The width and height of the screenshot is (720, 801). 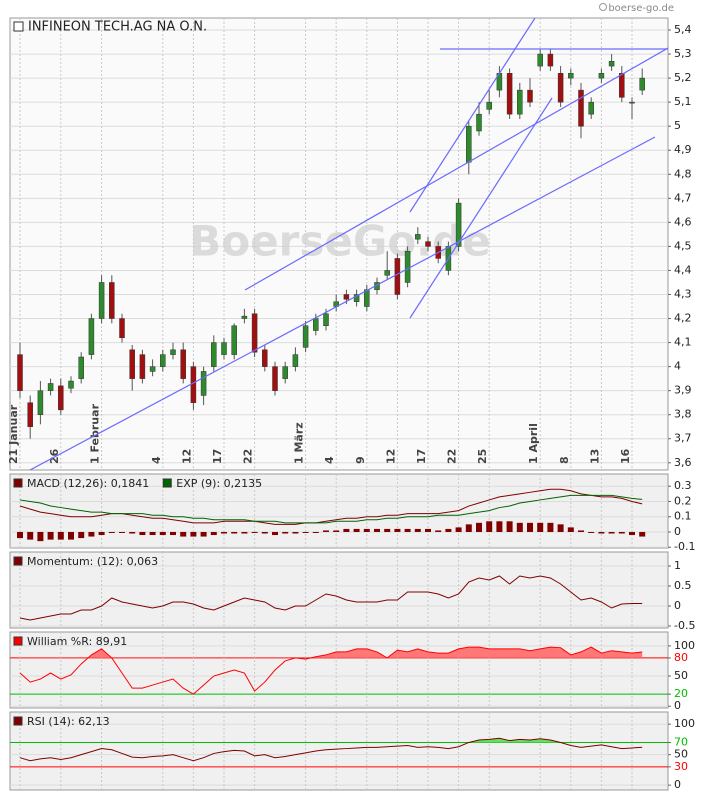 I want to click on y-tick-label: 4,6, so click(x=683, y=221).